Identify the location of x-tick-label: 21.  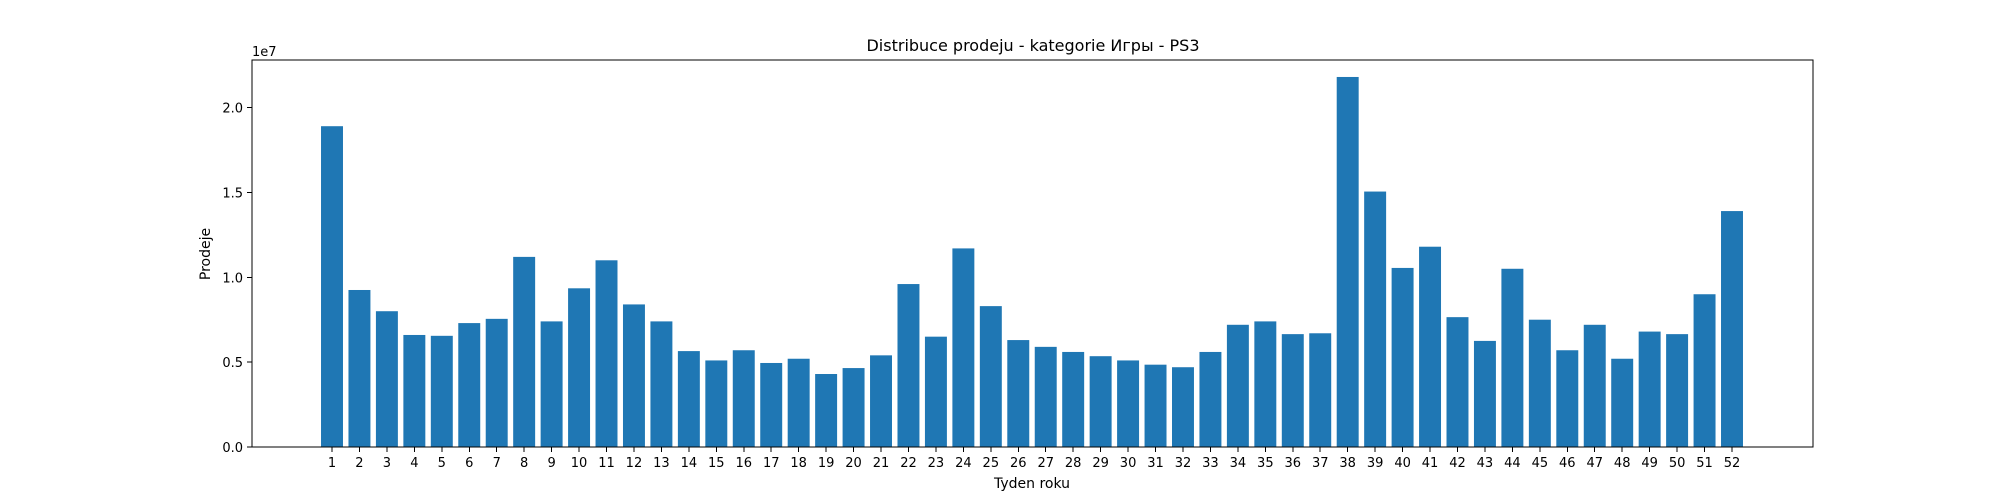
(881, 463).